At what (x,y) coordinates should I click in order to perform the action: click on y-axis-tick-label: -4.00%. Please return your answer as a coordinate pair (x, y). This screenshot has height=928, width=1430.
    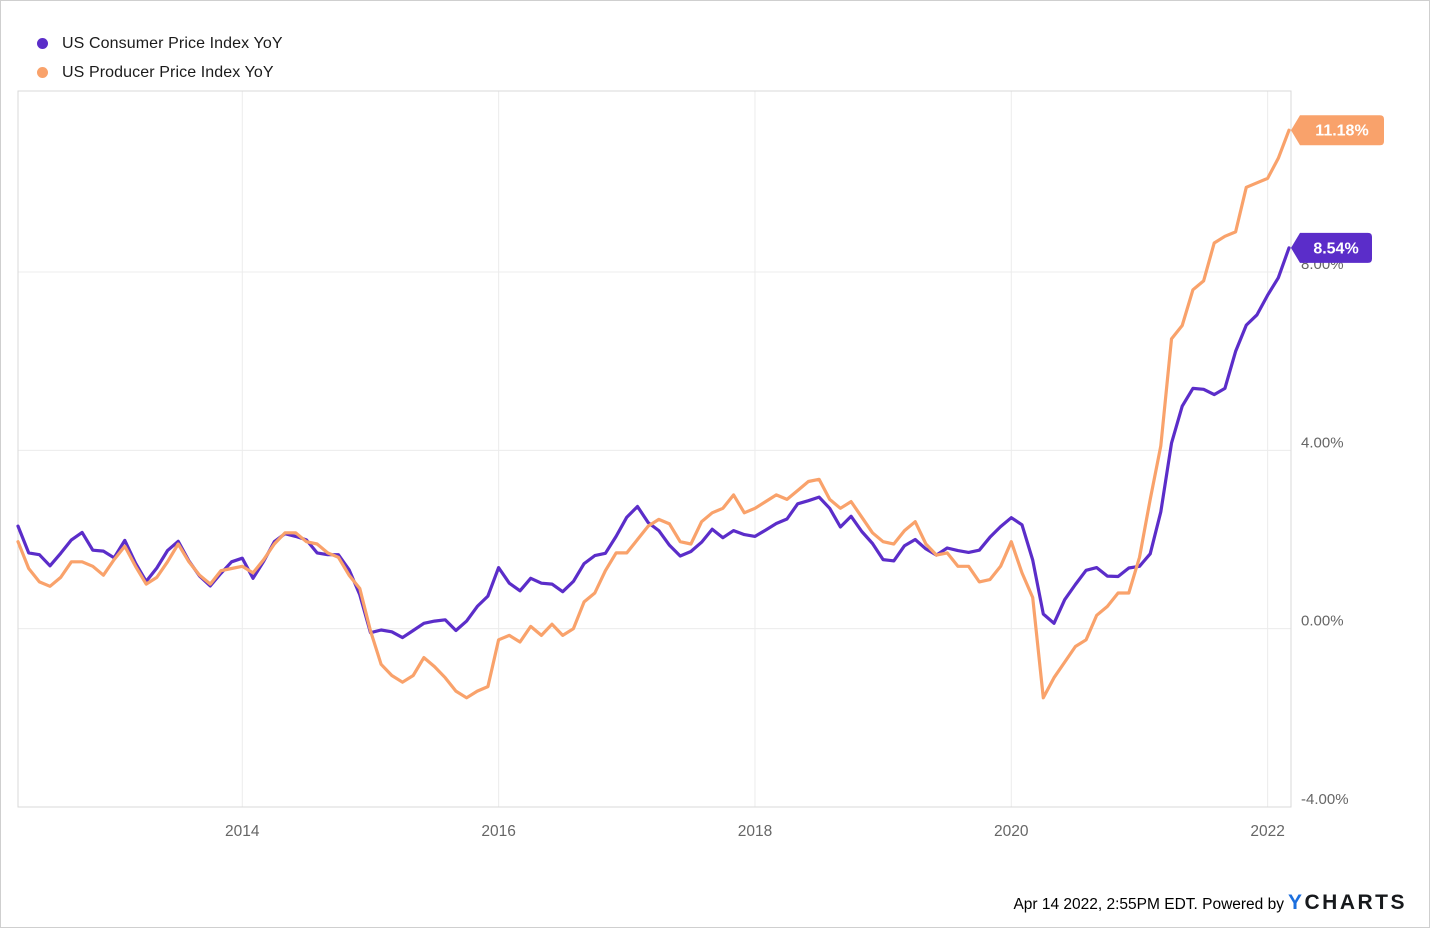
    Looking at the image, I should click on (1325, 799).